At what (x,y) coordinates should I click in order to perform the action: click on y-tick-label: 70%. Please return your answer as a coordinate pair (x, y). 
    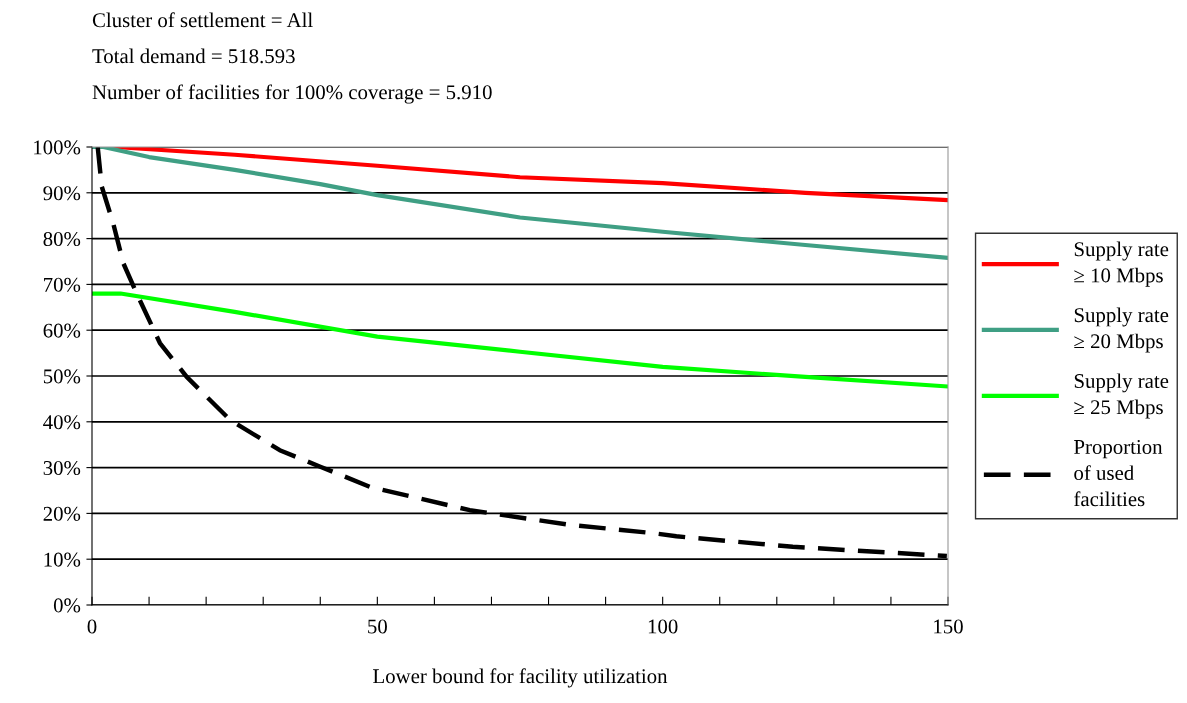
    Looking at the image, I should click on (62, 284).